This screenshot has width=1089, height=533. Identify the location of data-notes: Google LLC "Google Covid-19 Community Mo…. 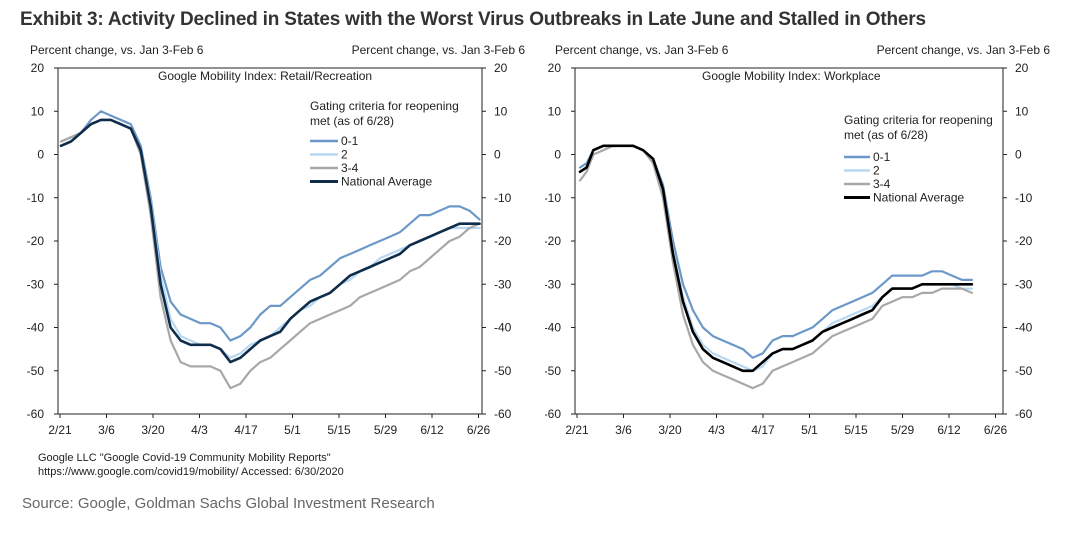
(191, 465).